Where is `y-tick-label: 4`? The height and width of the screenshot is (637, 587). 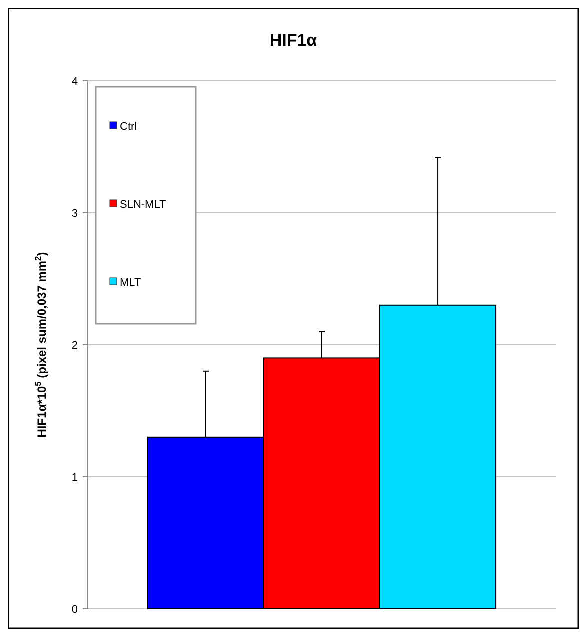
y-tick-label: 4 is located at coordinates (75, 82).